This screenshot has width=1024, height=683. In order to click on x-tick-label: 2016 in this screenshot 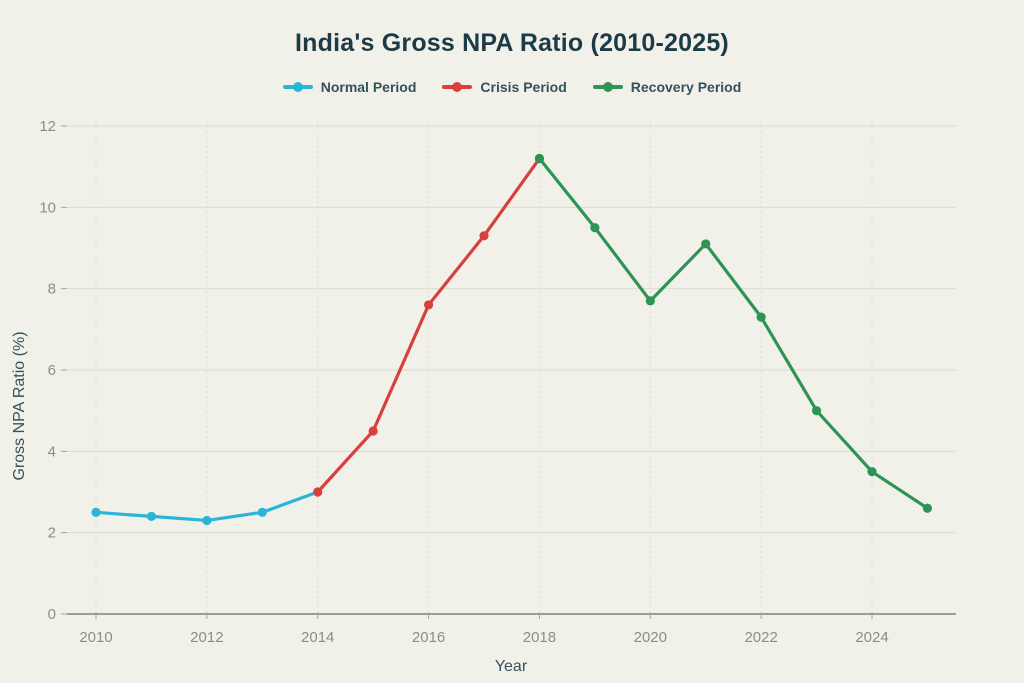, I will do `click(428, 637)`.